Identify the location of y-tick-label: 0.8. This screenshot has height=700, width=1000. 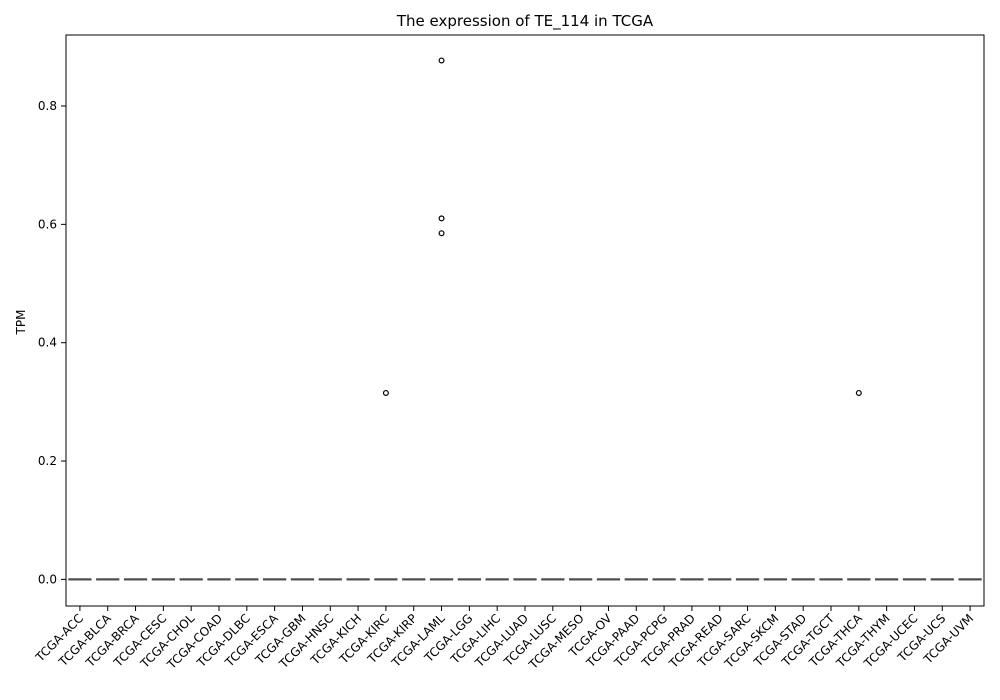
(47, 106).